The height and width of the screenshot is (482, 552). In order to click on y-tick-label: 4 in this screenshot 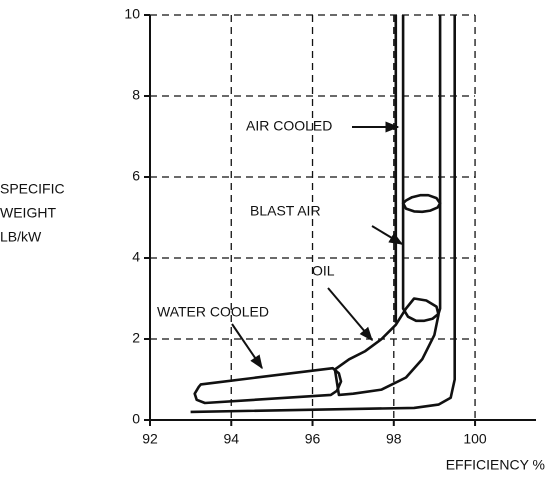, I will do `click(136, 257)`.